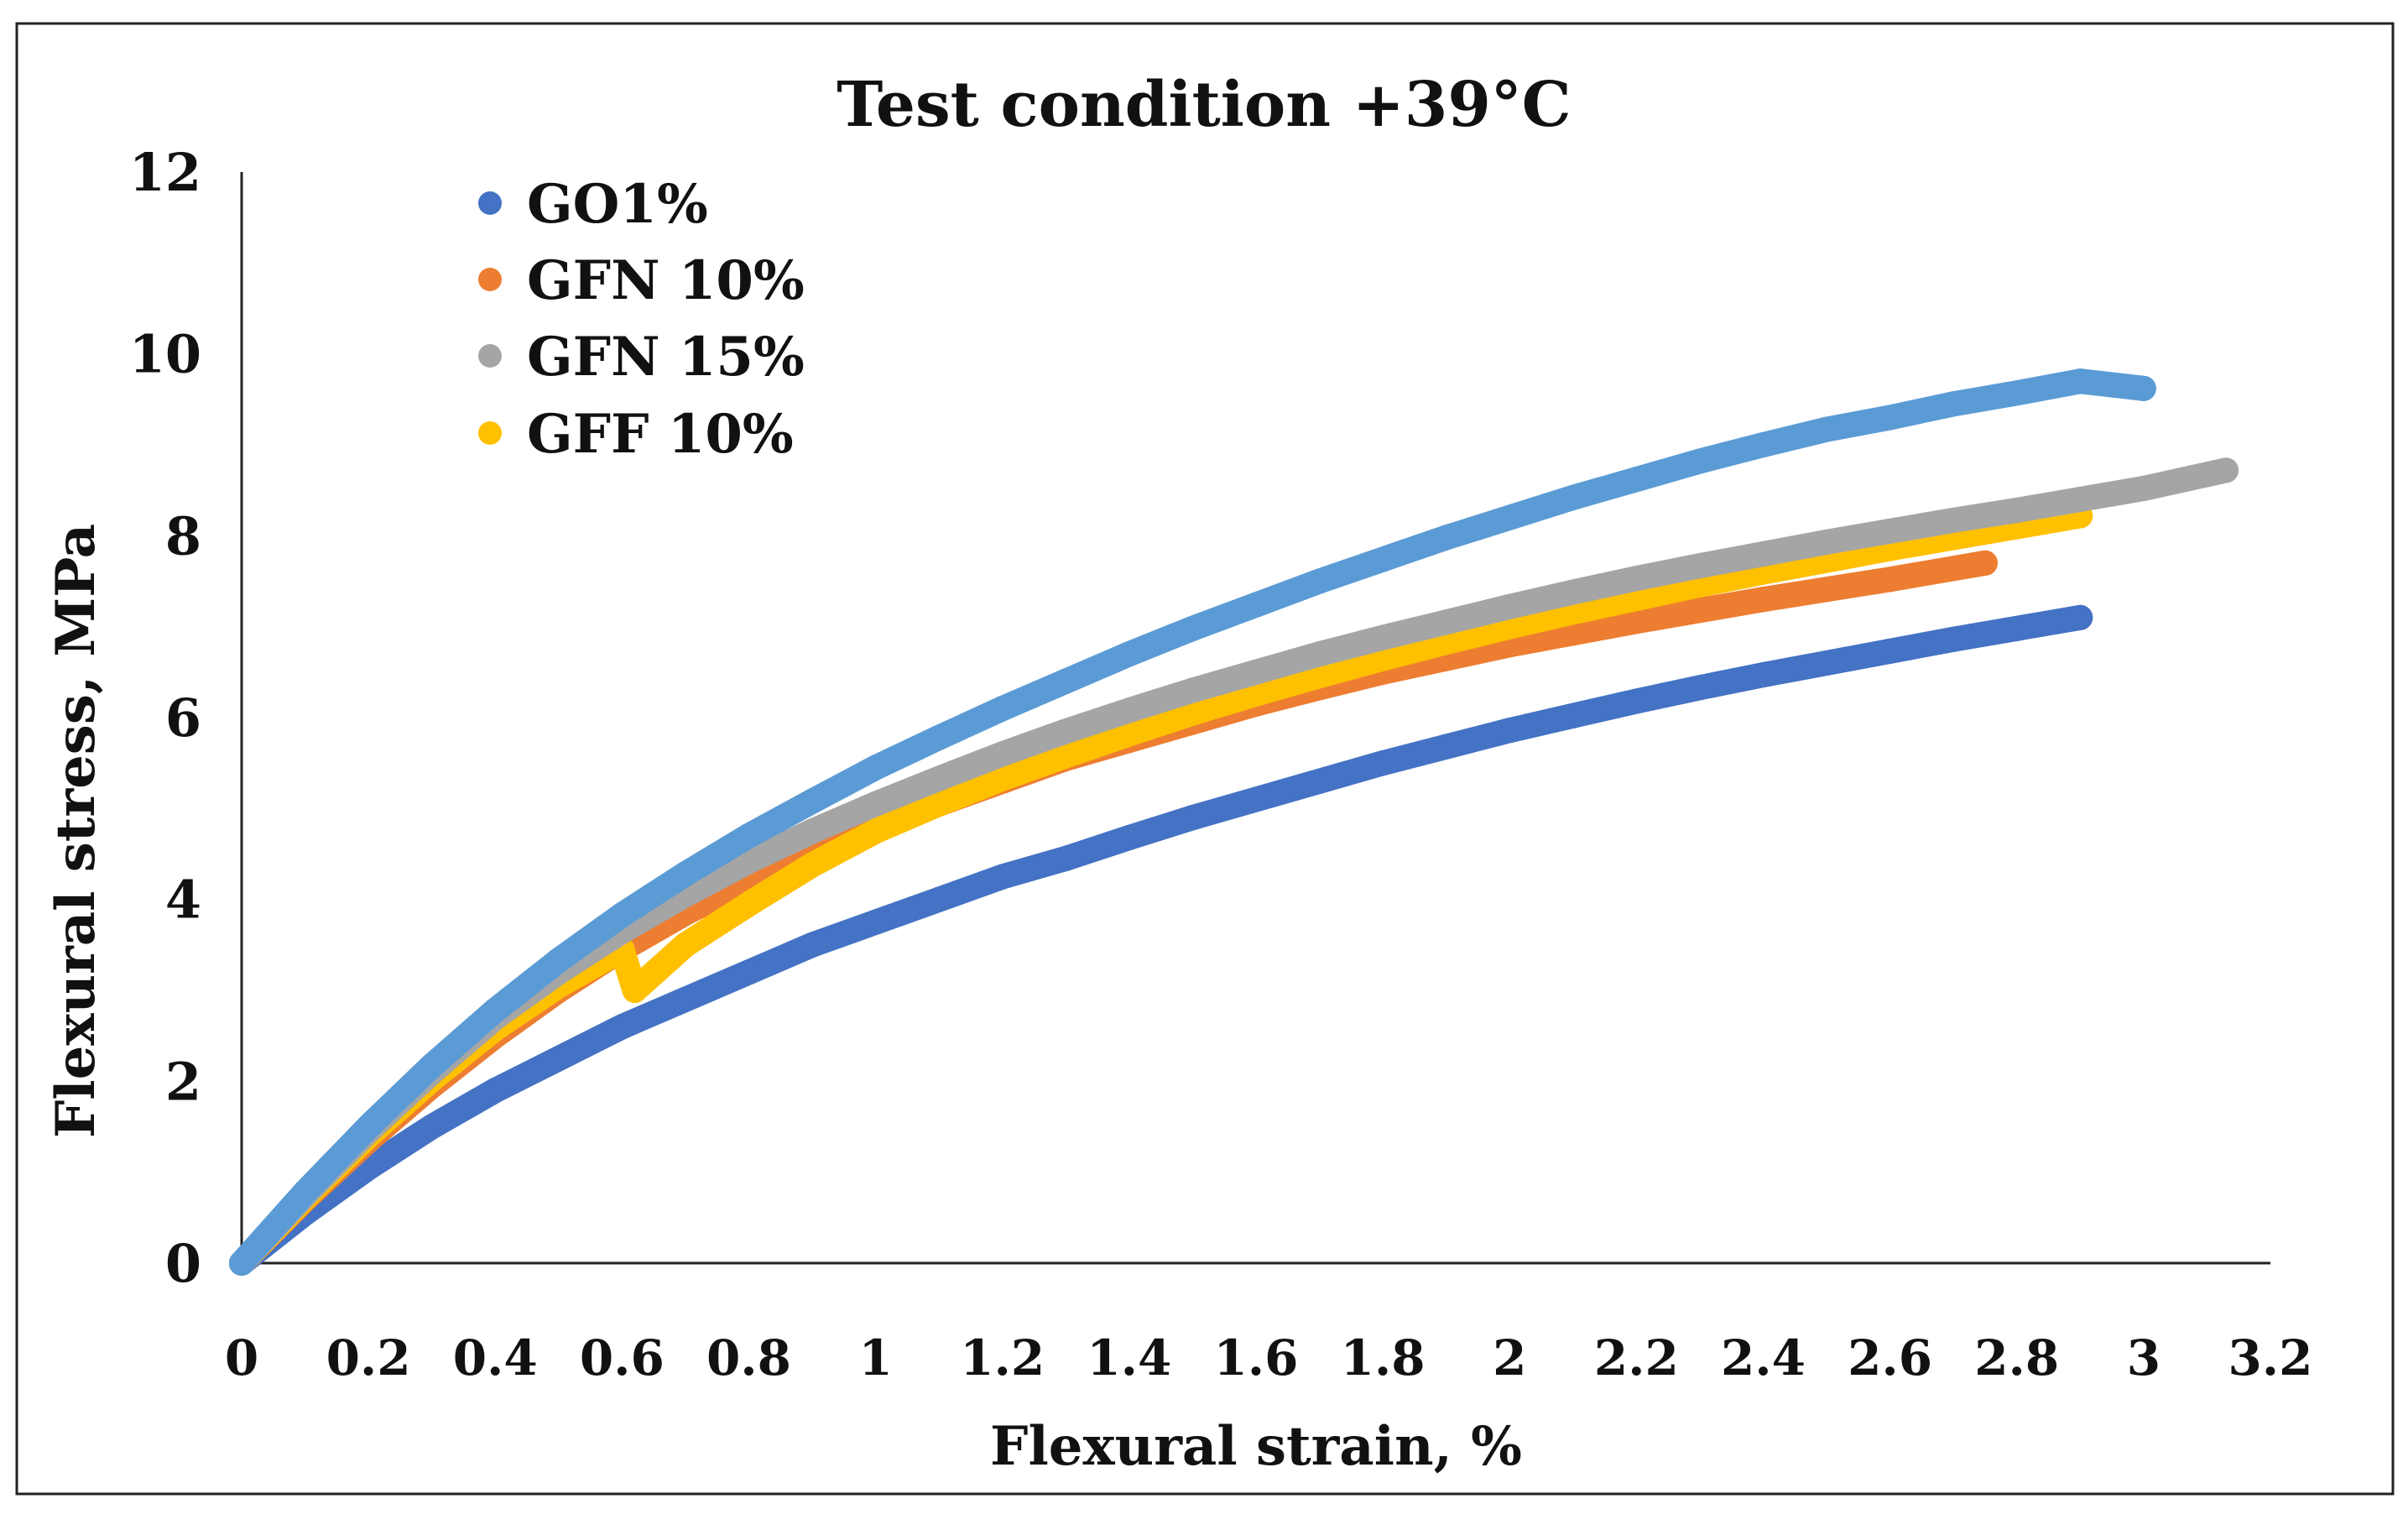 Image resolution: width=2408 pixels, height=1530 pixels. I want to click on x-tick-label: 3.2, so click(2270, 1357).